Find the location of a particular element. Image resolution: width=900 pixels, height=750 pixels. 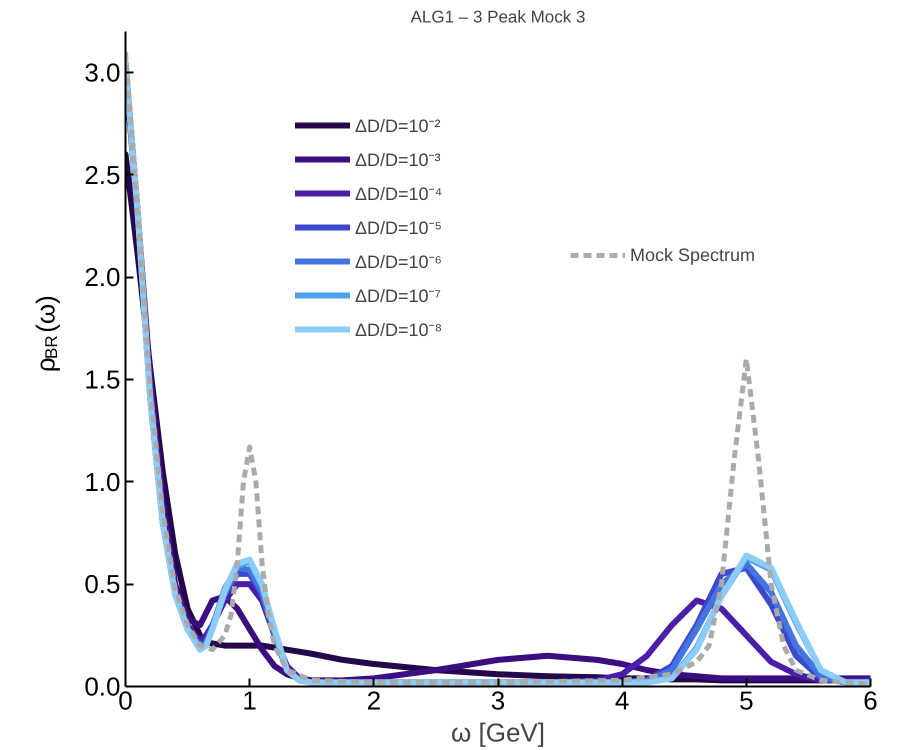

legend-label: ΔD/D=10⁻³ is located at coordinates (398, 160).